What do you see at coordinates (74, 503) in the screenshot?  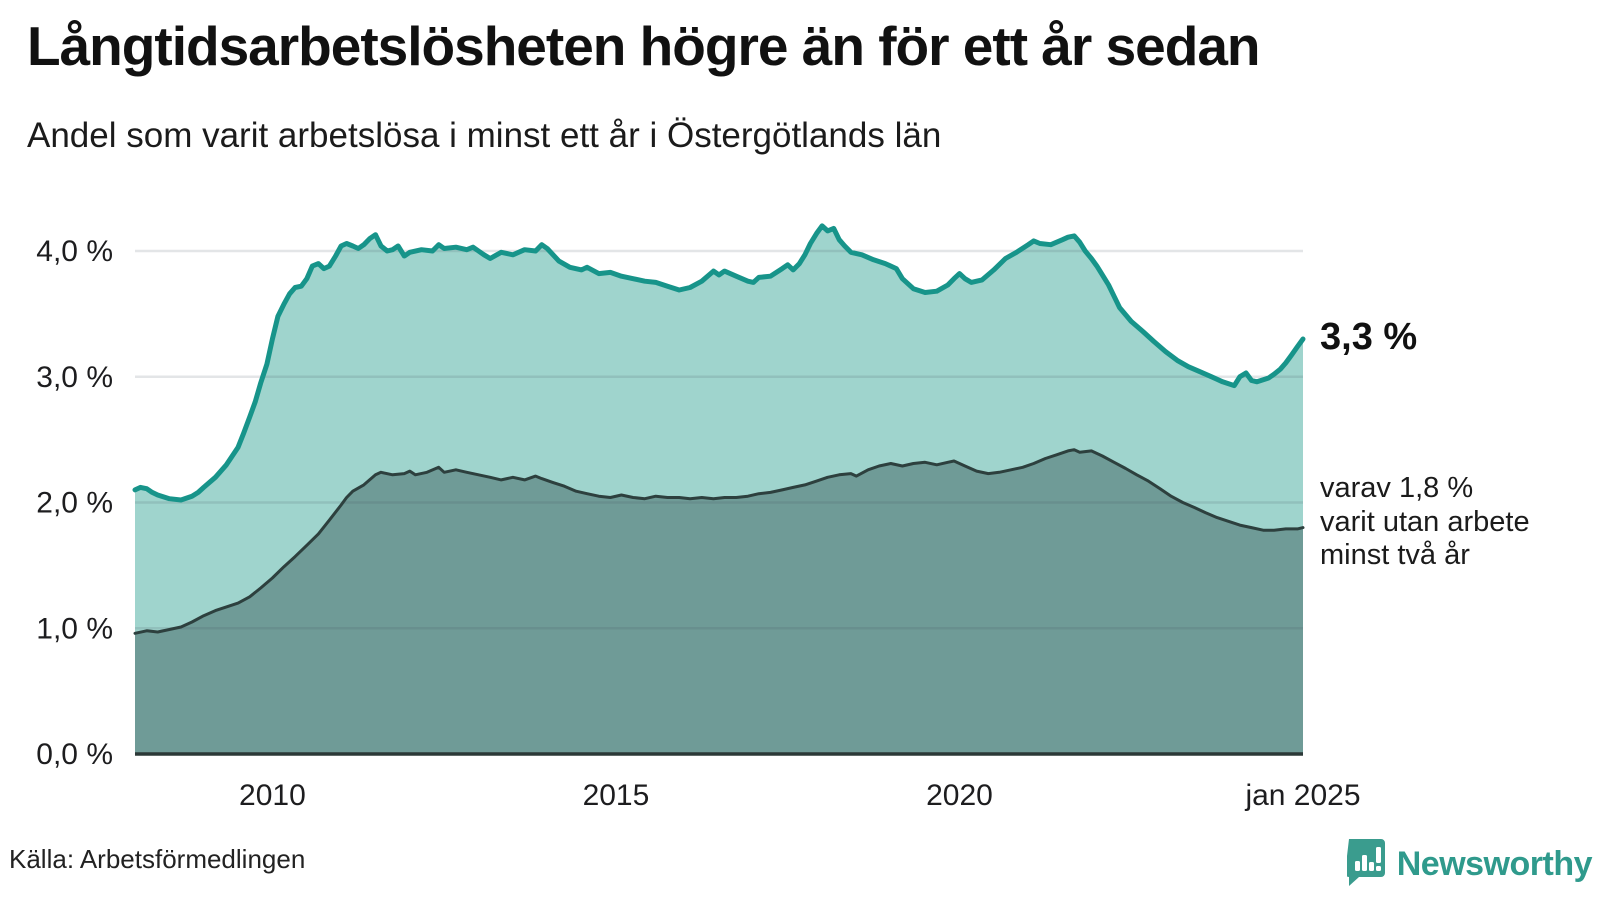 I see `y-axis-tick-label: 2,0 %` at bounding box center [74, 503].